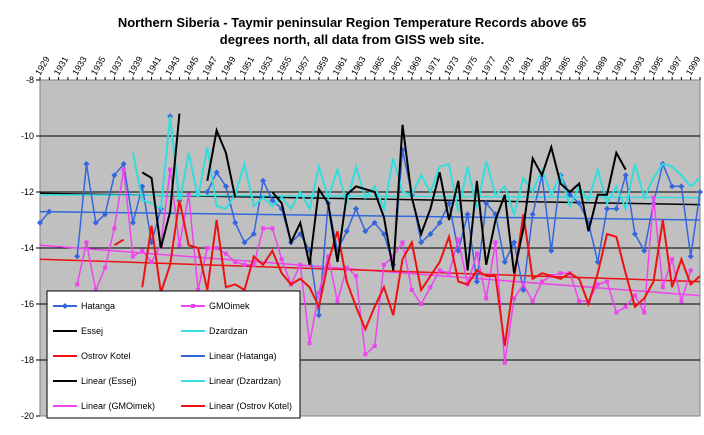 The image size is (704, 435). Describe the element at coordinates (544, 66) in the screenshot. I see `x-tick-label: 1983` at that location.